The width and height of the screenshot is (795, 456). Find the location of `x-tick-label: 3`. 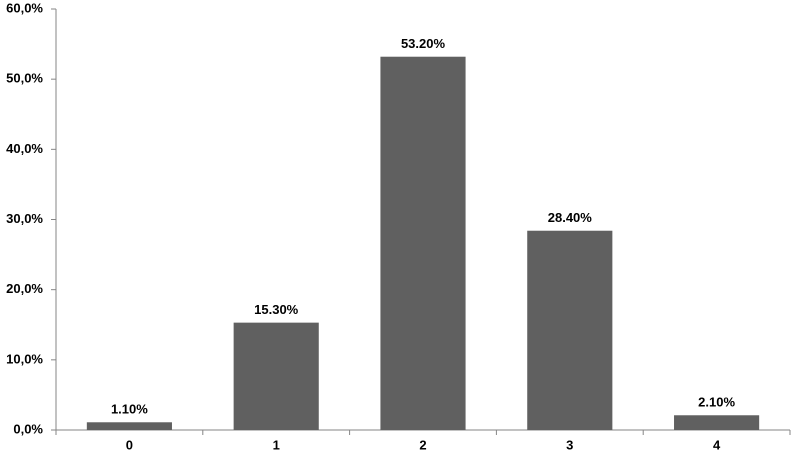

x-tick-label: 3 is located at coordinates (569, 444).